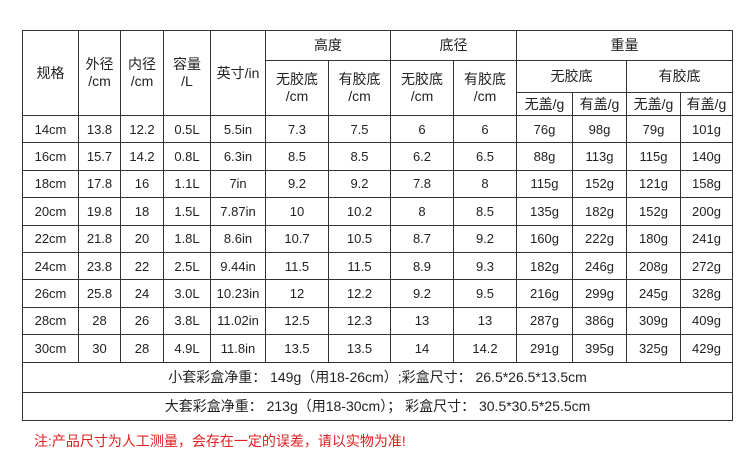  Describe the element at coordinates (187, 184) in the screenshot. I see `data-cell: 1.1L` at that location.